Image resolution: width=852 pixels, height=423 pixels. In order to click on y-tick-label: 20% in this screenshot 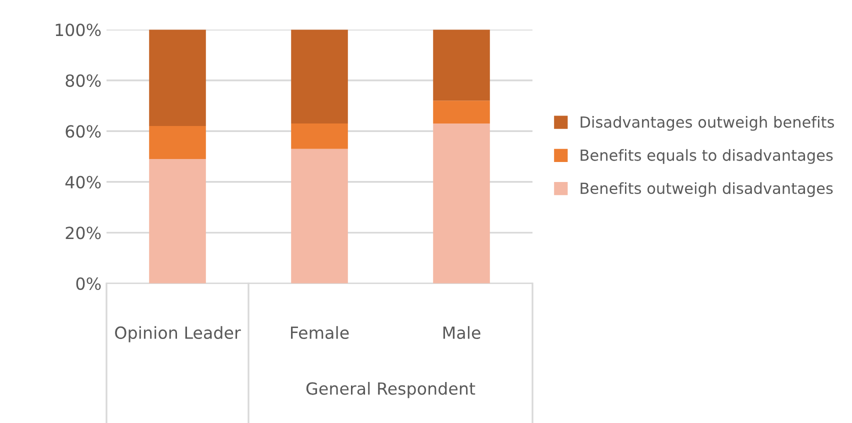, I will do `click(83, 233)`.